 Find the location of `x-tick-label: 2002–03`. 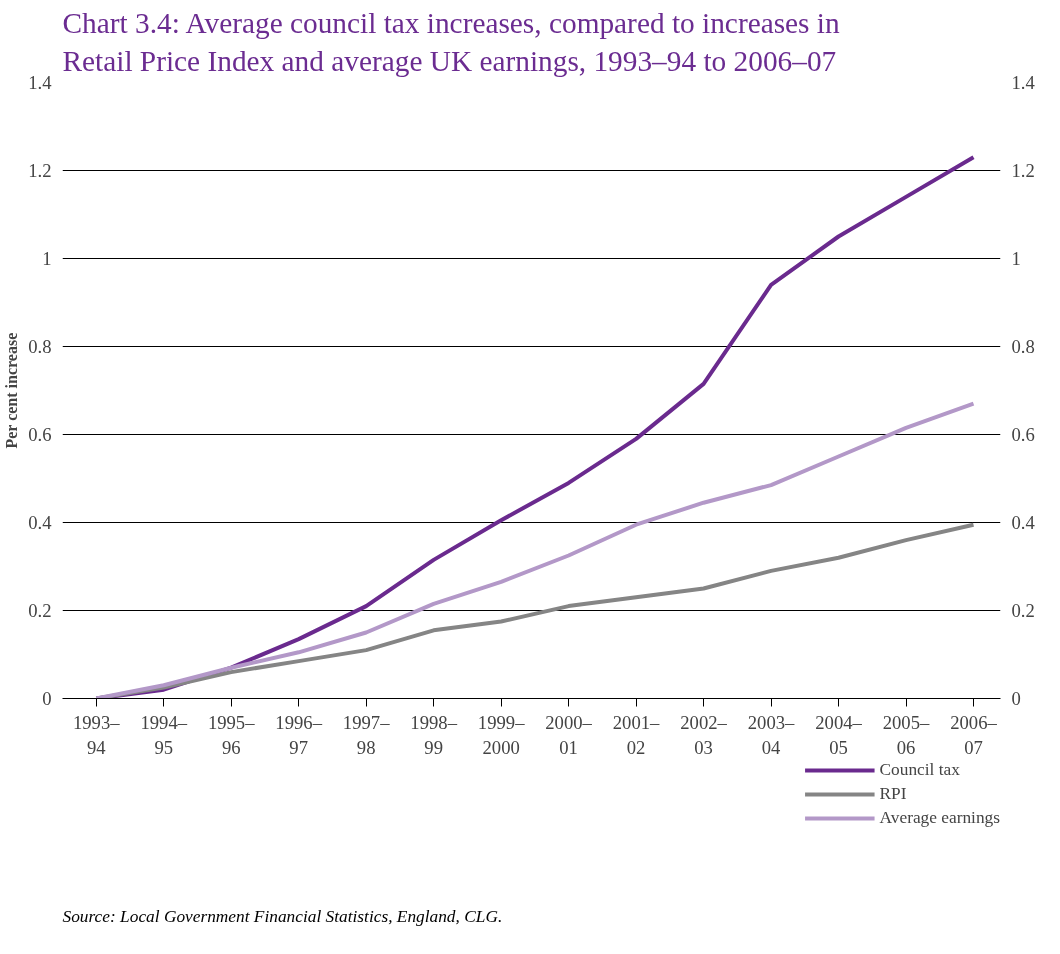

x-tick-label: 2002–03 is located at coordinates (704, 734).